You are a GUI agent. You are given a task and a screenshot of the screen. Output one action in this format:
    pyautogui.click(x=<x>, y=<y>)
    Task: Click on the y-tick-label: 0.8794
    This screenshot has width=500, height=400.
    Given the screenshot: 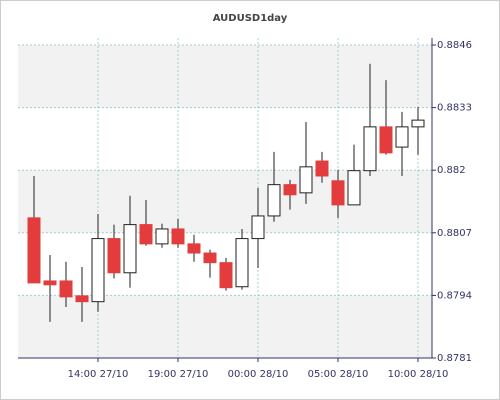 What is the action you would take?
    pyautogui.click(x=454, y=295)
    